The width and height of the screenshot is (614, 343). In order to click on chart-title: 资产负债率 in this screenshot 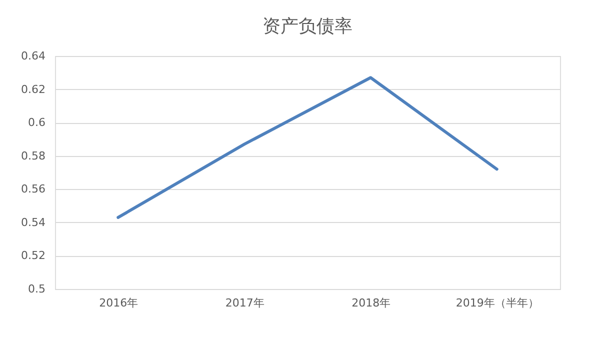, I will do `click(307, 26)`.